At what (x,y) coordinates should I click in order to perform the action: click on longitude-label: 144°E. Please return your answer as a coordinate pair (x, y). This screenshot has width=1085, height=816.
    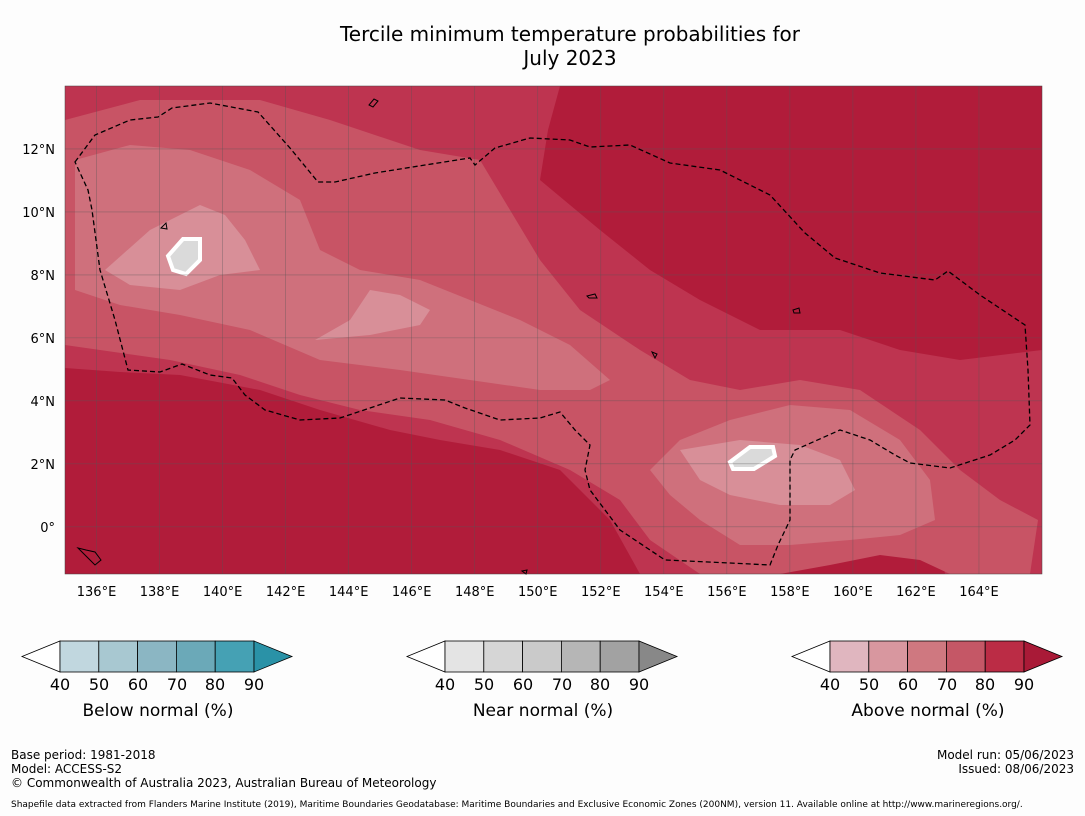
    Looking at the image, I should click on (349, 592).